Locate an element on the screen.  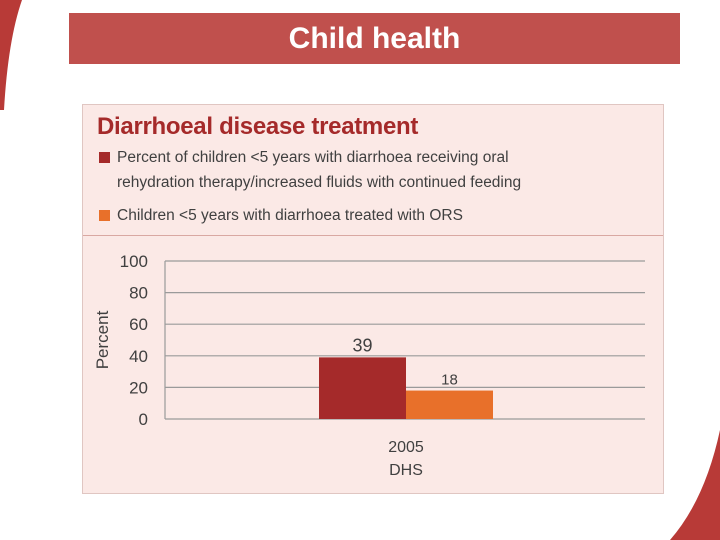
chart-title: Diarrhoeal disease treatment is located at coordinates (258, 126).